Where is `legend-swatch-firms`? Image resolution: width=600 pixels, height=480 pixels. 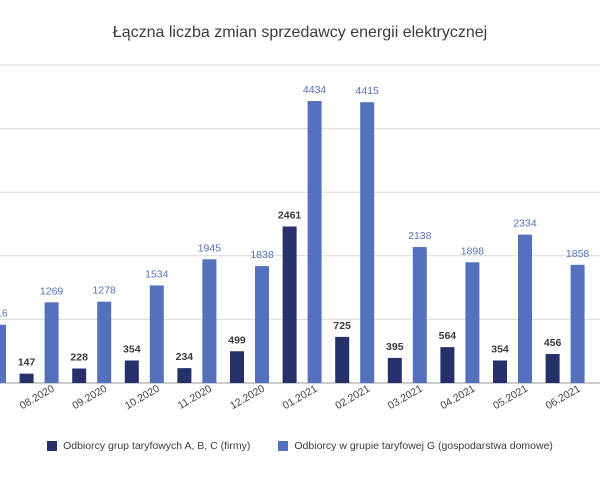
legend-swatch-firms is located at coordinates (52, 446).